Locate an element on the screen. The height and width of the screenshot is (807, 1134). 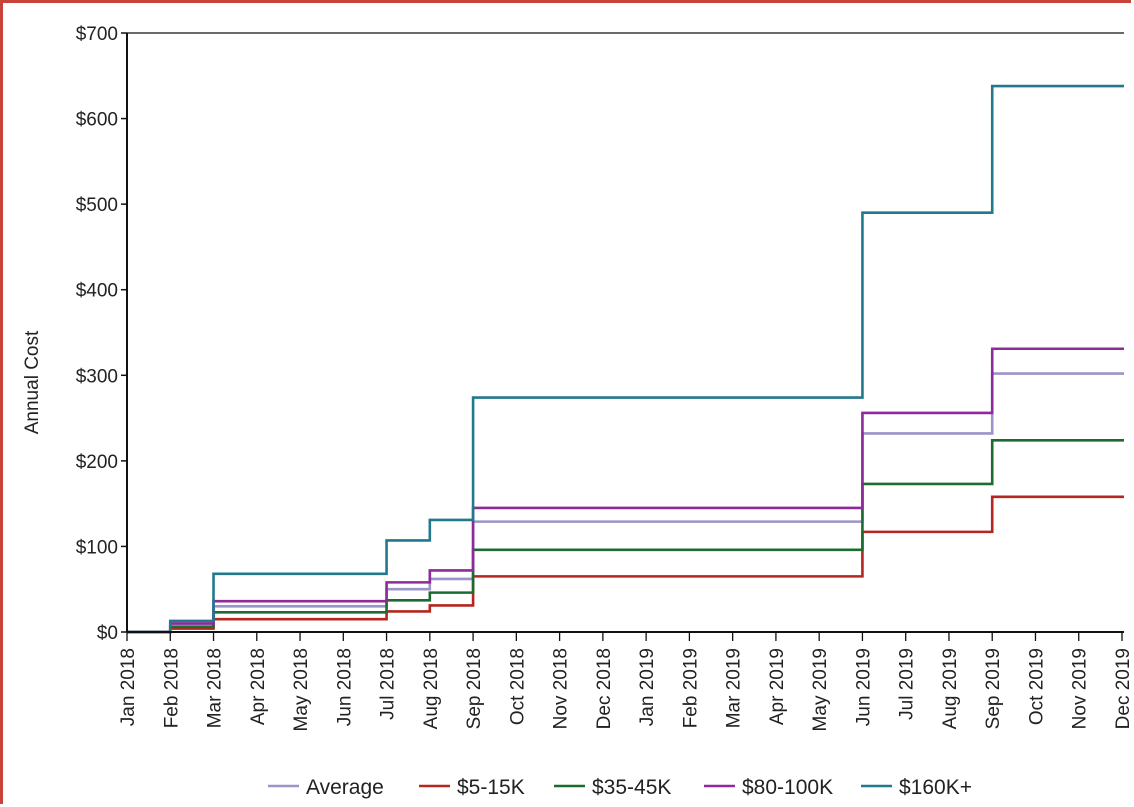
x-tick-label: May 2019 is located at coordinates (820, 689).